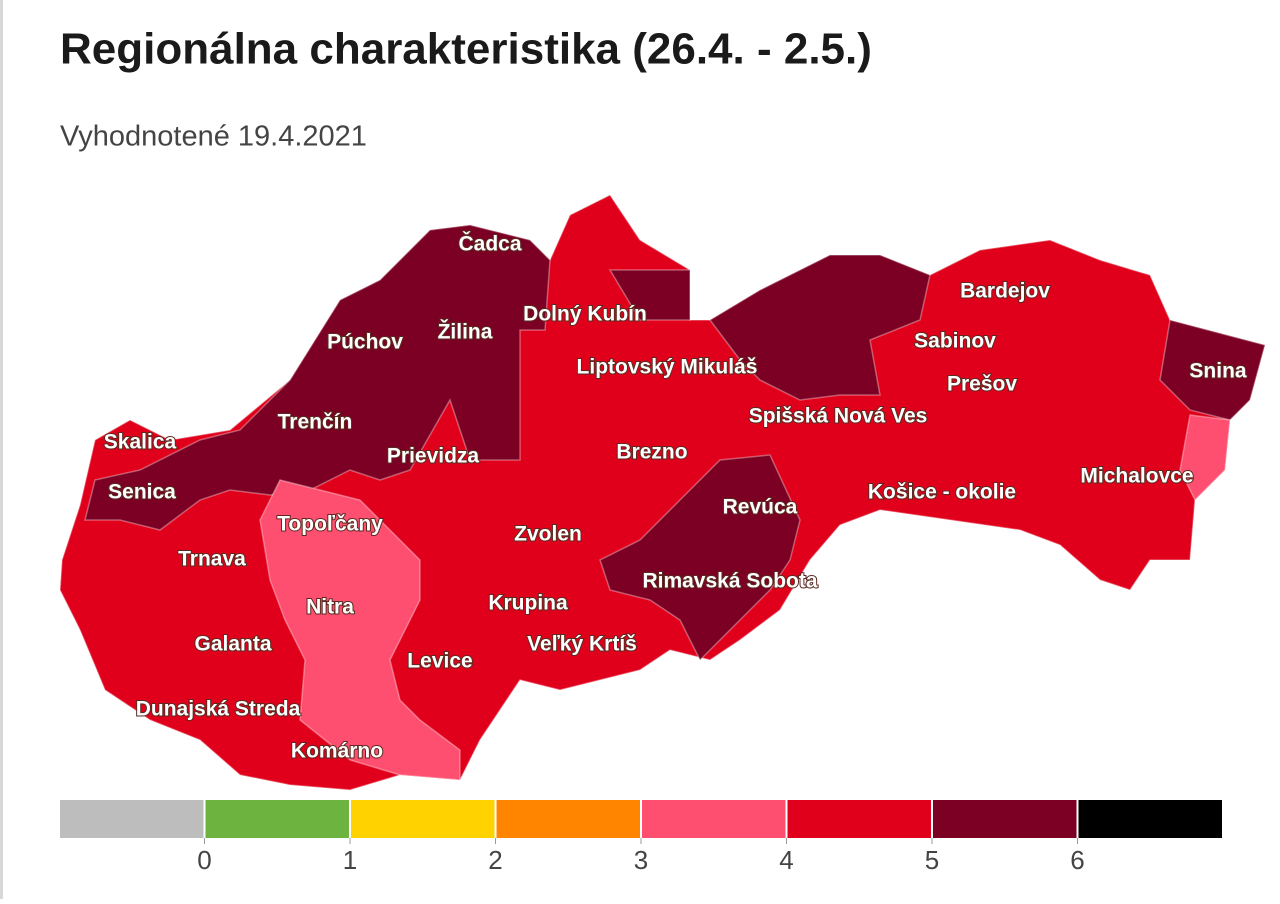  Describe the element at coordinates (641, 860) in the screenshot. I see `legend-tick-label: 3` at that location.